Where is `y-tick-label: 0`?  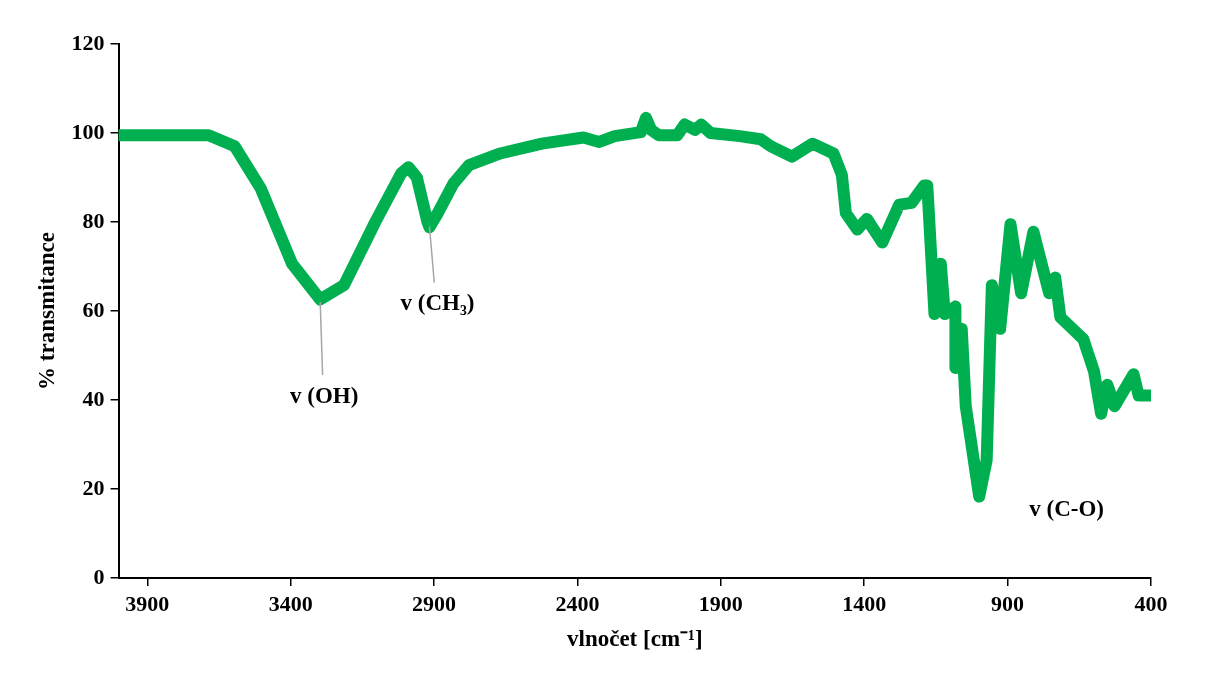
y-tick-label: 0 is located at coordinates (99, 576).